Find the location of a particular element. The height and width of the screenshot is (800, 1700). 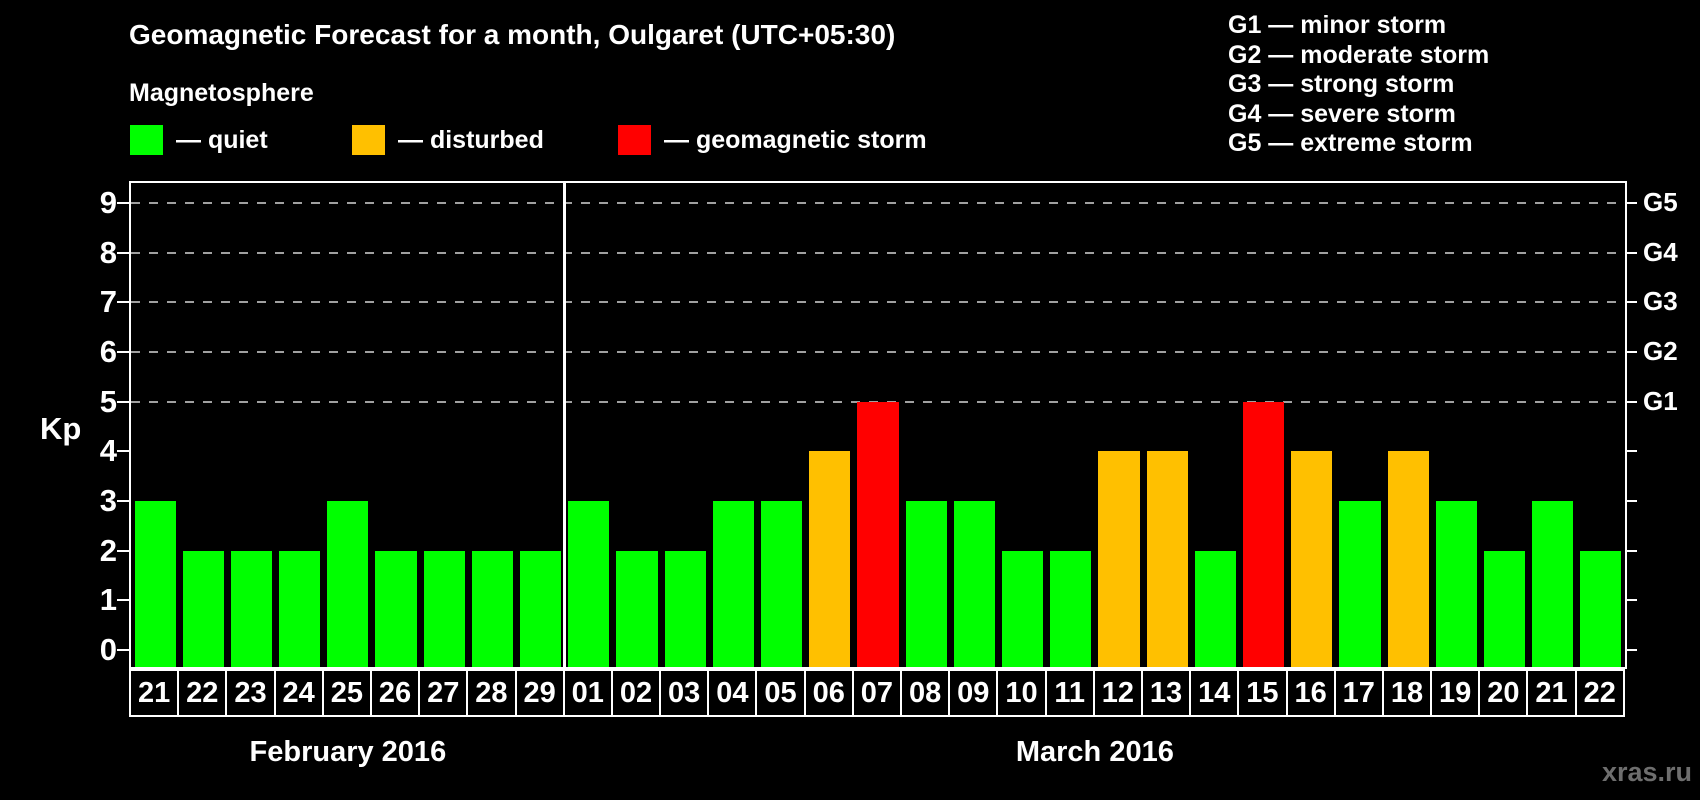

y-tick-label-3: 3 is located at coordinates (108, 500).